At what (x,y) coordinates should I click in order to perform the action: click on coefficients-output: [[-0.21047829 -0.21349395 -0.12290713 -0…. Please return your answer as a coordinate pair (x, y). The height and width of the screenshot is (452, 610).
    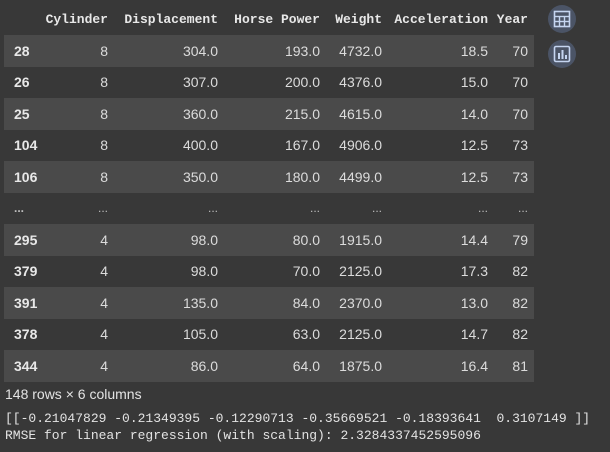
    Looking at the image, I should click on (298, 418).